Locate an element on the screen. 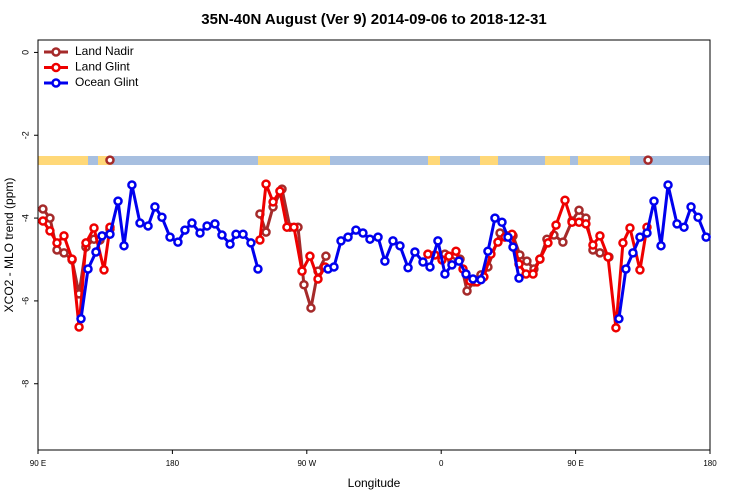  y-tick-label: -4 is located at coordinates (25, 218).